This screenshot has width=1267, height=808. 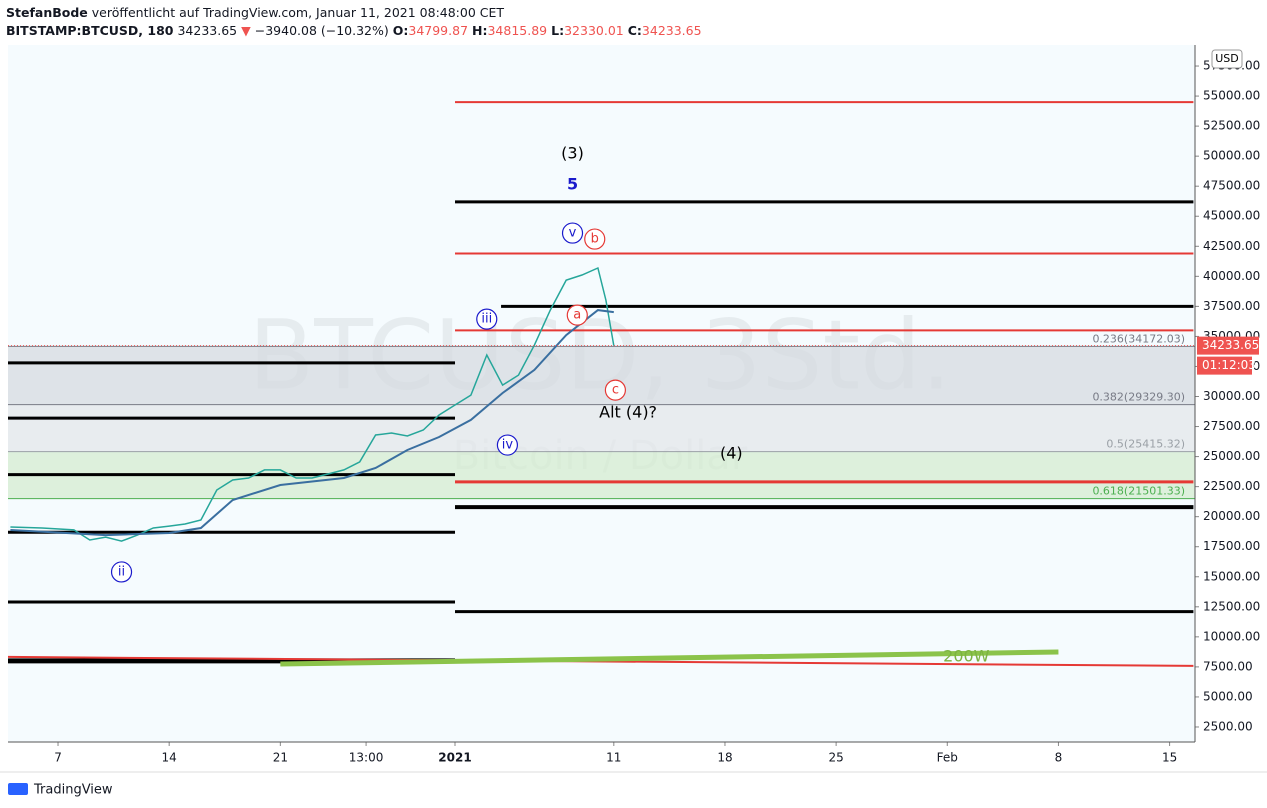 I want to click on currency-box, so click(x=1227, y=59).